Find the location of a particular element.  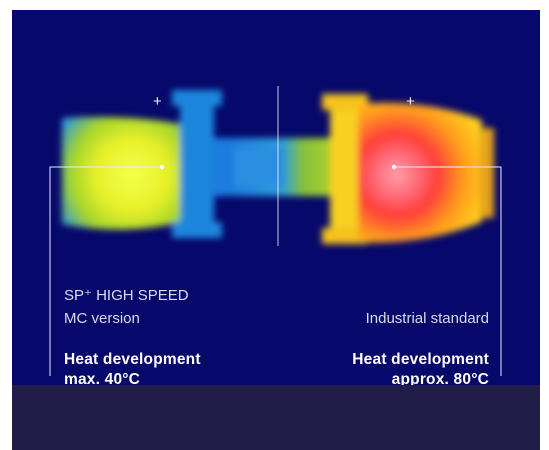

right-heat-title: Heat development is located at coordinates (420, 359).